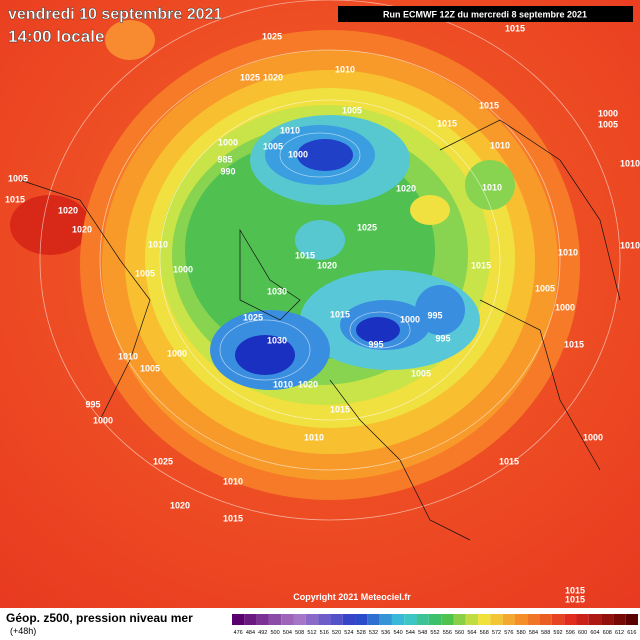 Image resolution: width=640 pixels, height=640 pixels. Describe the element at coordinates (557, 633) in the screenshot. I see `colorbar-label: 592` at that location.